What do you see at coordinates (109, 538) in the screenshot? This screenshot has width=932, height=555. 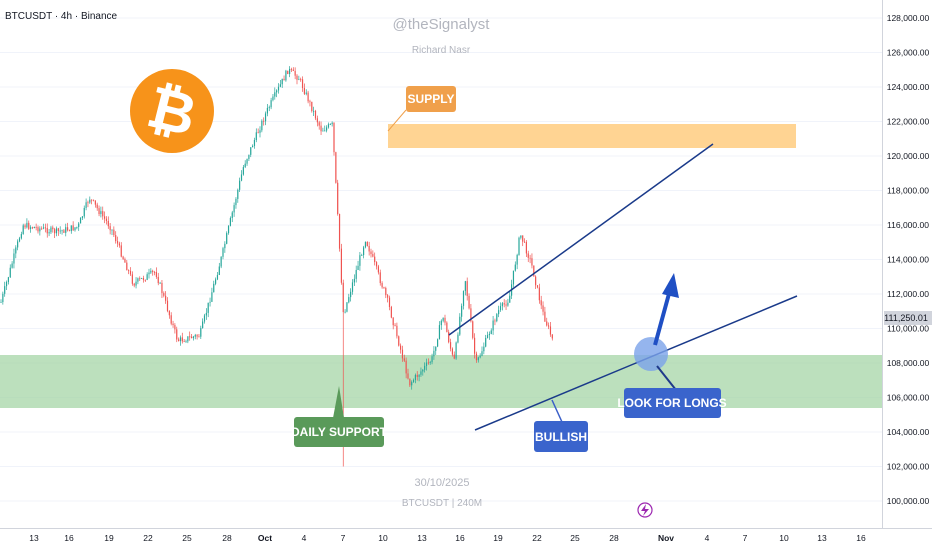 I see `time-tick-label: 19` at bounding box center [109, 538].